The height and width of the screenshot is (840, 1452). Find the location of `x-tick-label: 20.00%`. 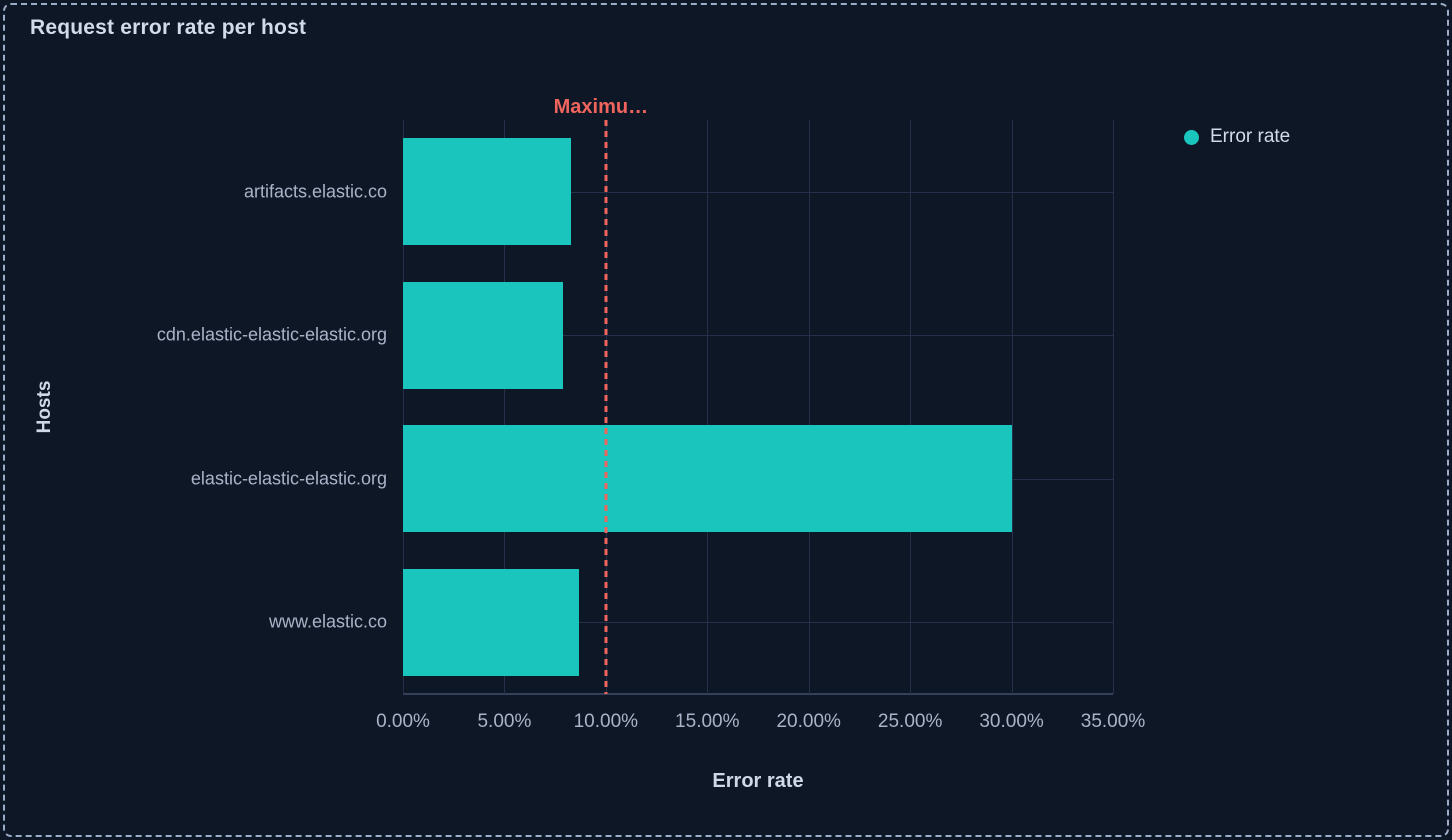

x-tick-label: 20.00% is located at coordinates (808, 721).